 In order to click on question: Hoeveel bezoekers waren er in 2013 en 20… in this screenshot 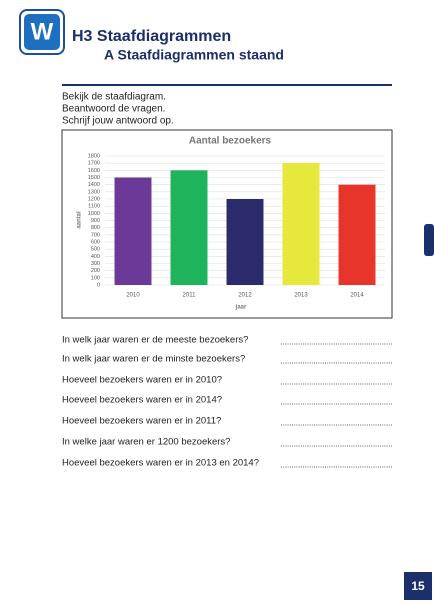, I will do `click(160, 463)`.